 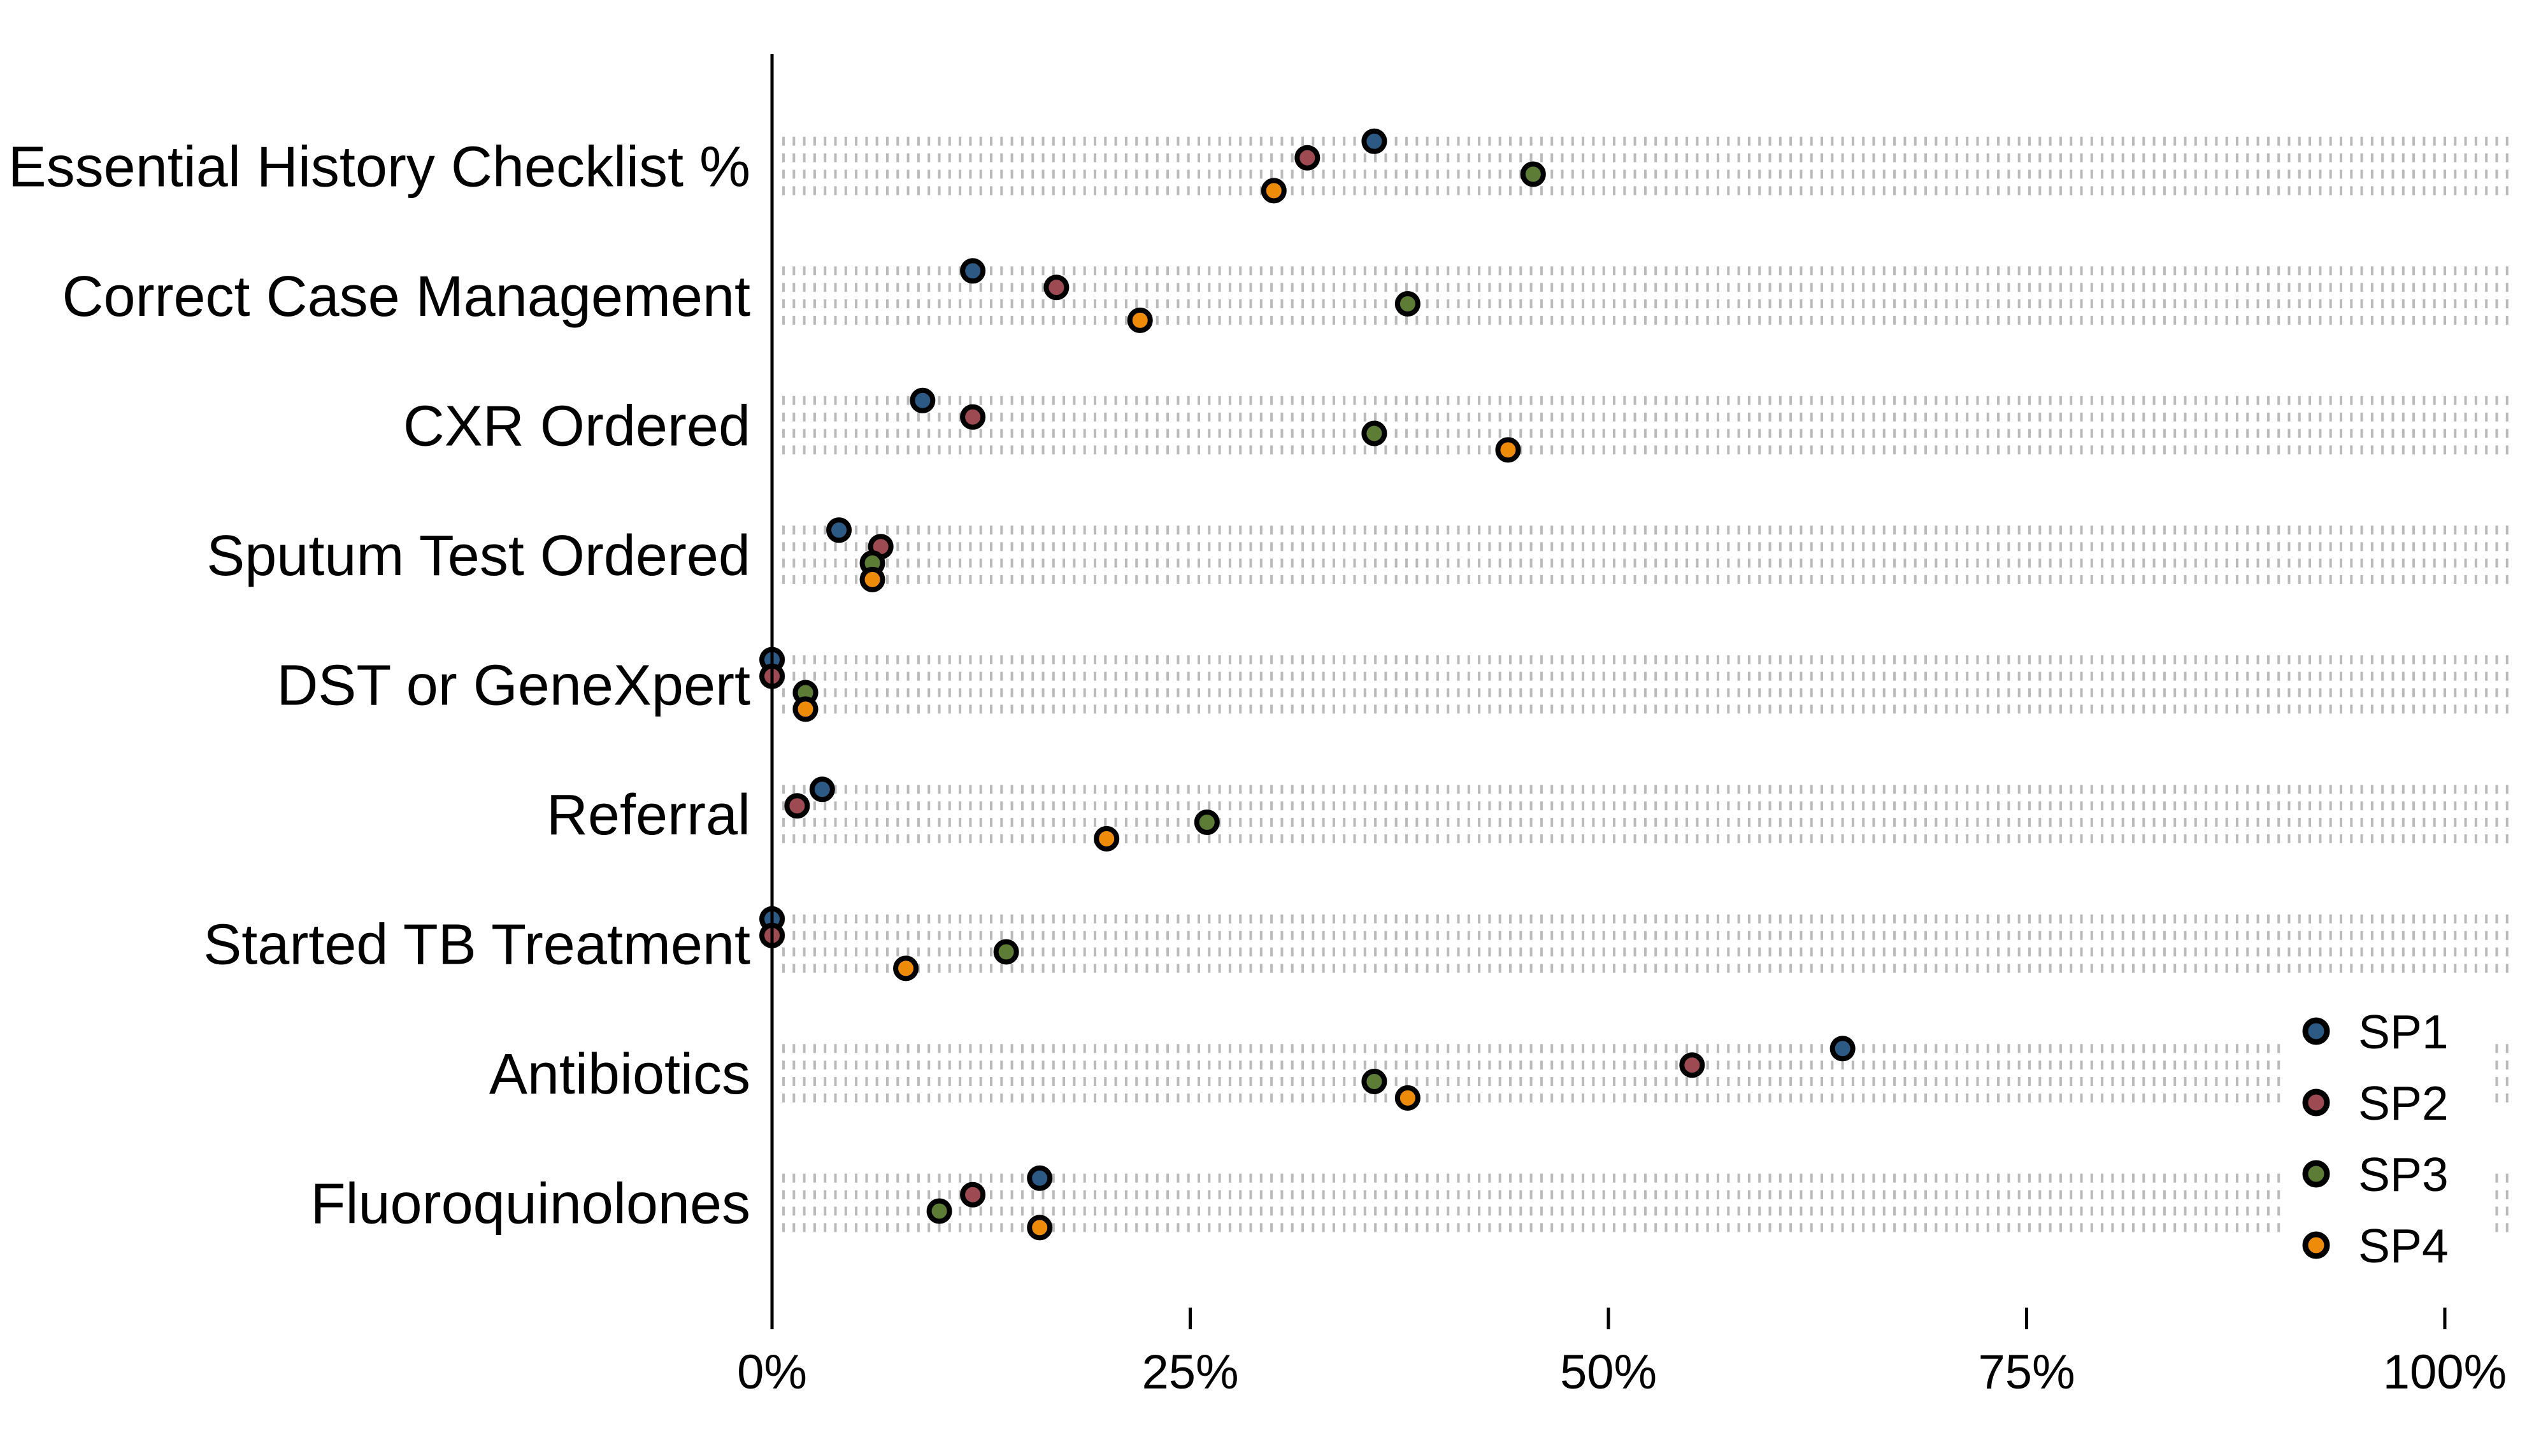 I want to click on legend-marker-sp2, so click(x=2316, y=1102).